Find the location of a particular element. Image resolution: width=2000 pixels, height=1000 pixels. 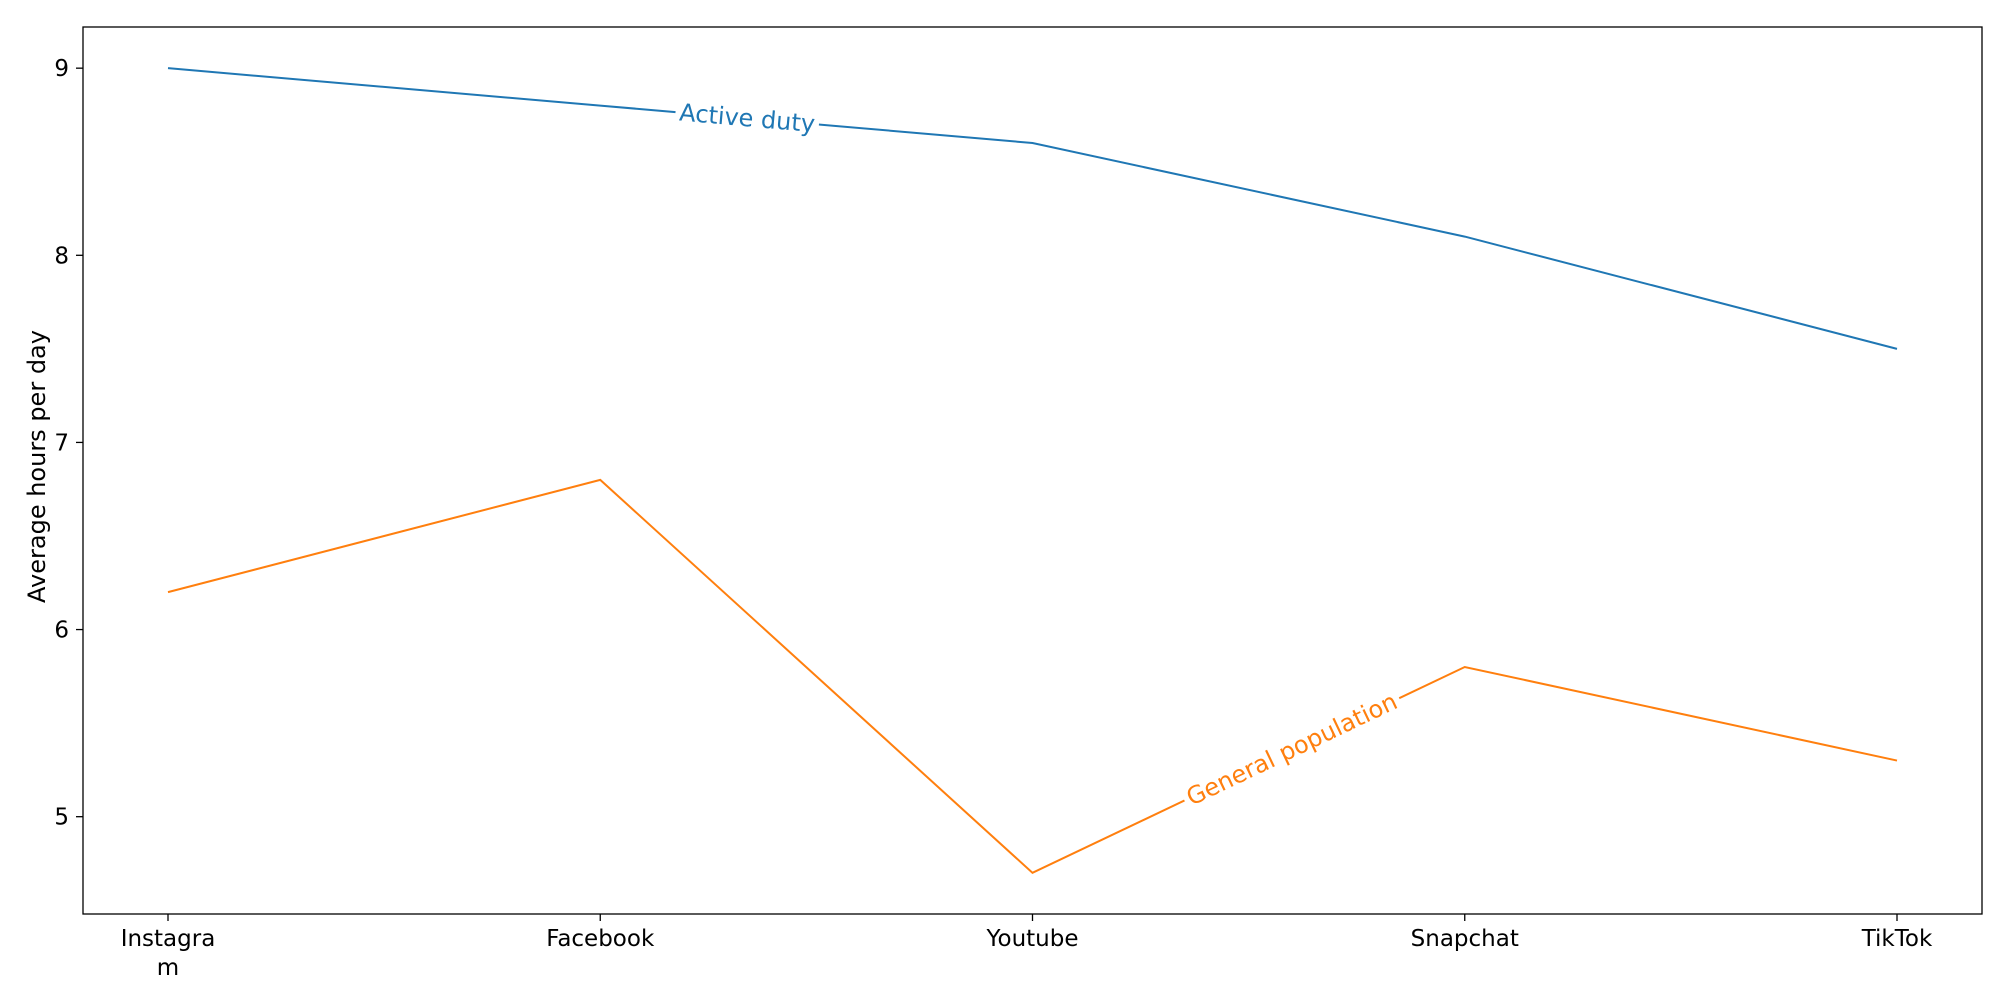

x-axis-ticks: Instagra m Facebook Youtube Snapchat TikTok is located at coordinates (1027, 947).